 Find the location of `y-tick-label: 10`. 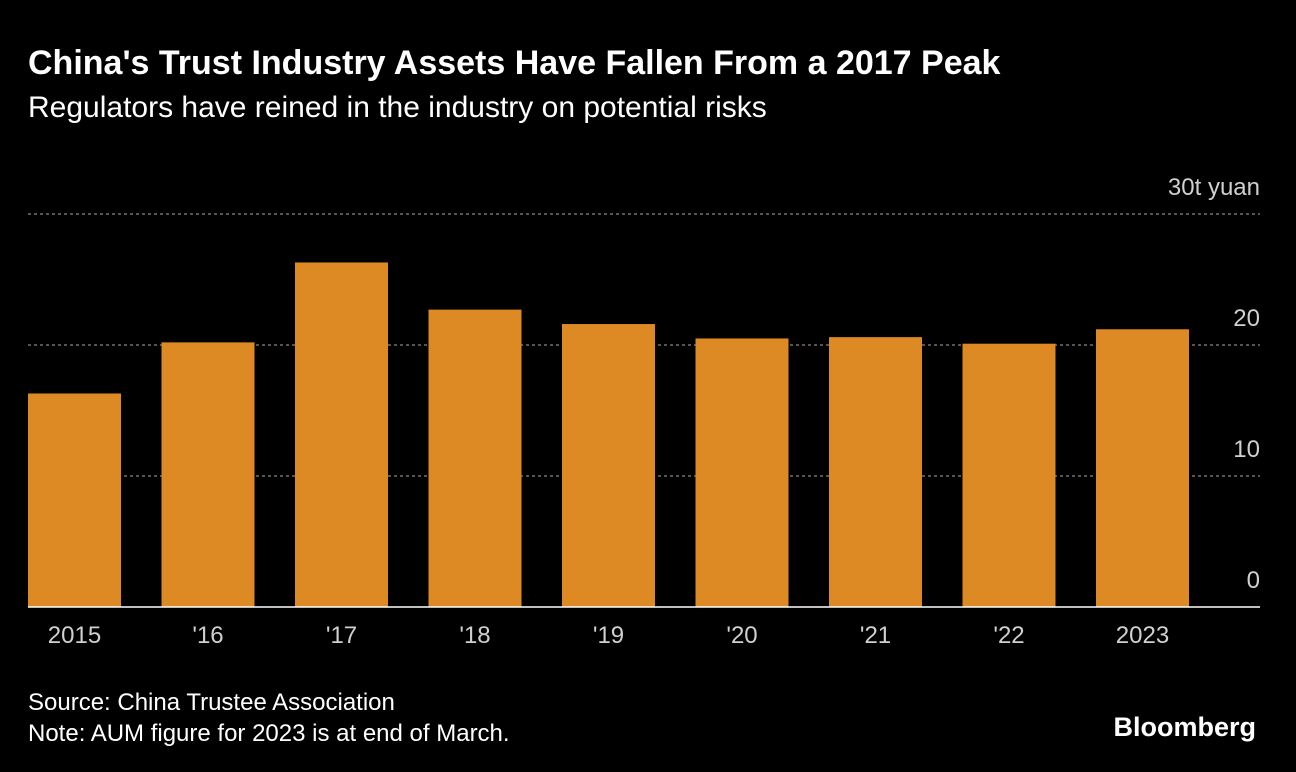

y-tick-label: 10 is located at coordinates (1246, 449).